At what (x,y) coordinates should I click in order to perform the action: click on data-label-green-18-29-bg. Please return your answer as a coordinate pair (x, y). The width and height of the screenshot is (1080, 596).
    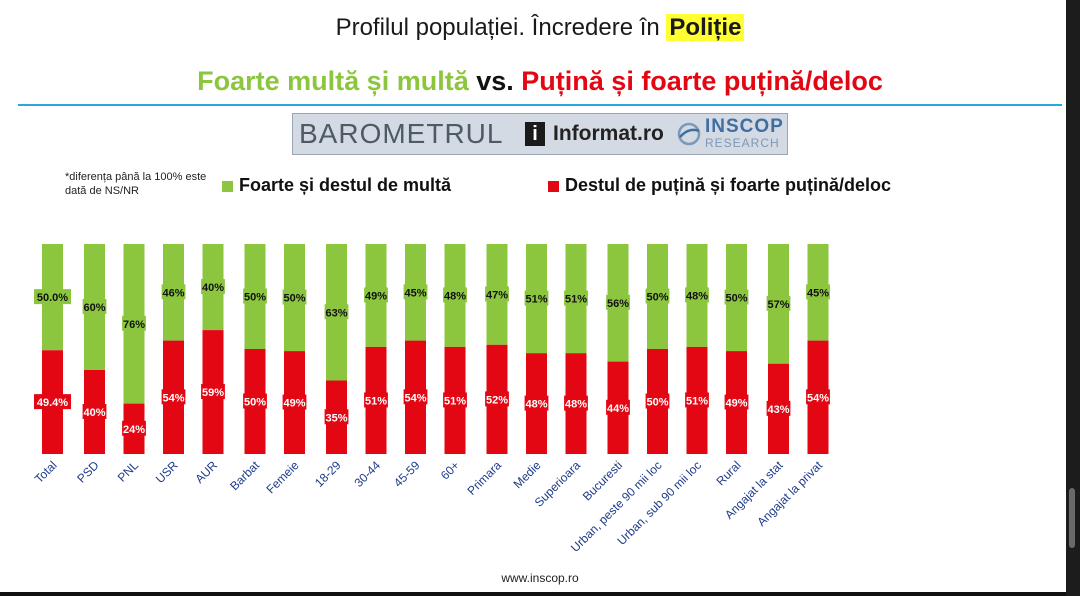
    Looking at the image, I should click on (336, 312).